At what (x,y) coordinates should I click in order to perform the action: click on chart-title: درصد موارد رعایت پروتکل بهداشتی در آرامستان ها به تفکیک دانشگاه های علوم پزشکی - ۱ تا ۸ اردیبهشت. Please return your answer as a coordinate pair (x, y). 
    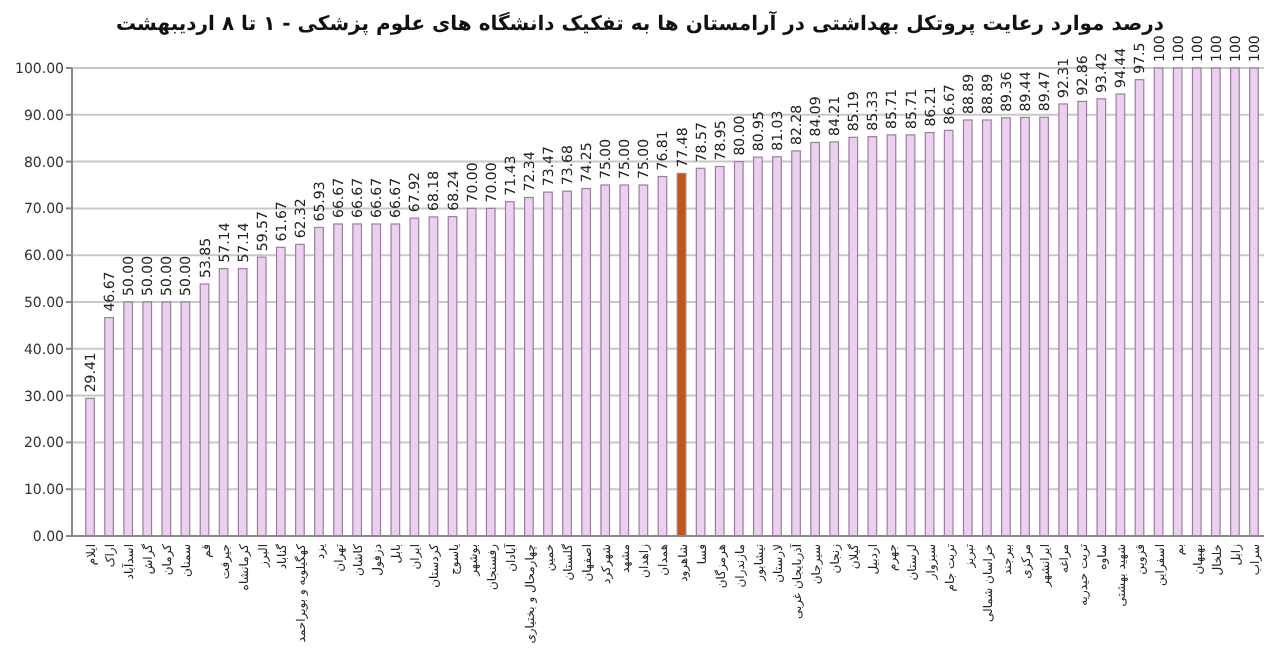
    Looking at the image, I should click on (640, 23).